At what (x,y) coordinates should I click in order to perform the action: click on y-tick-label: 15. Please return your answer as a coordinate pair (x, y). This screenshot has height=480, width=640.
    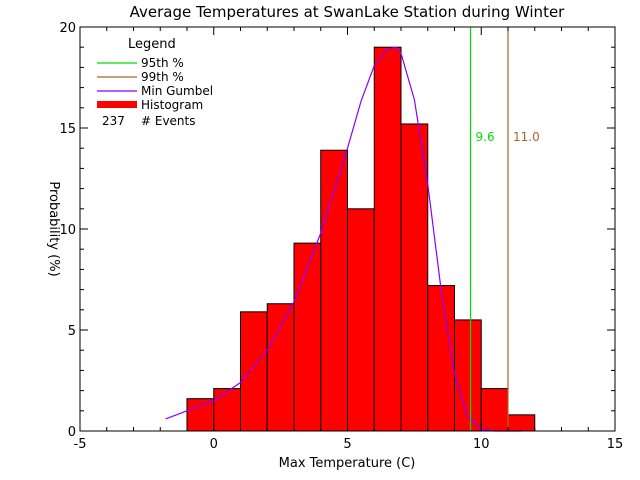
    Looking at the image, I should click on (67, 129).